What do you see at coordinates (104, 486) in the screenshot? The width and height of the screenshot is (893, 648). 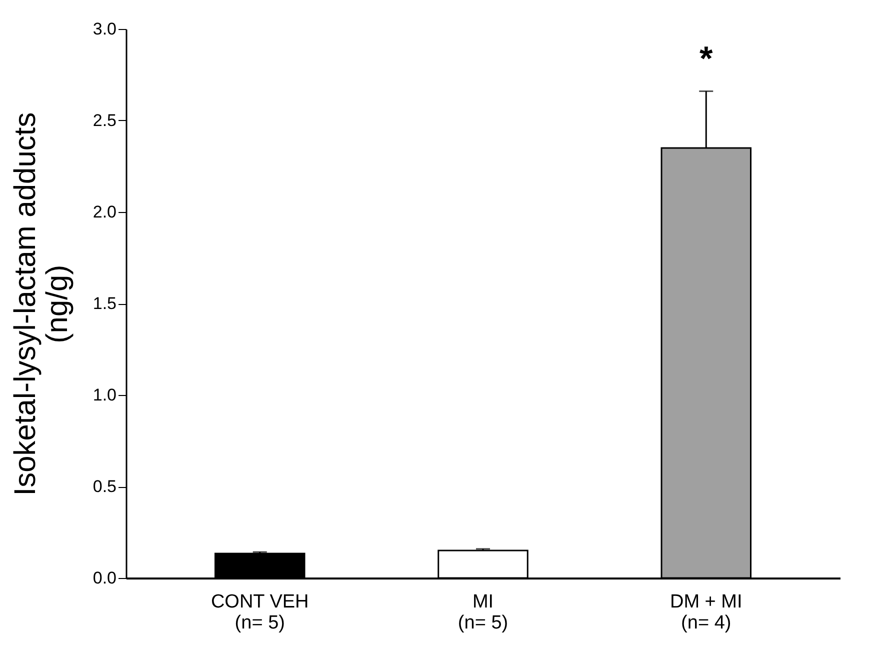 I see `y-tick-label: 0.5` at bounding box center [104, 486].